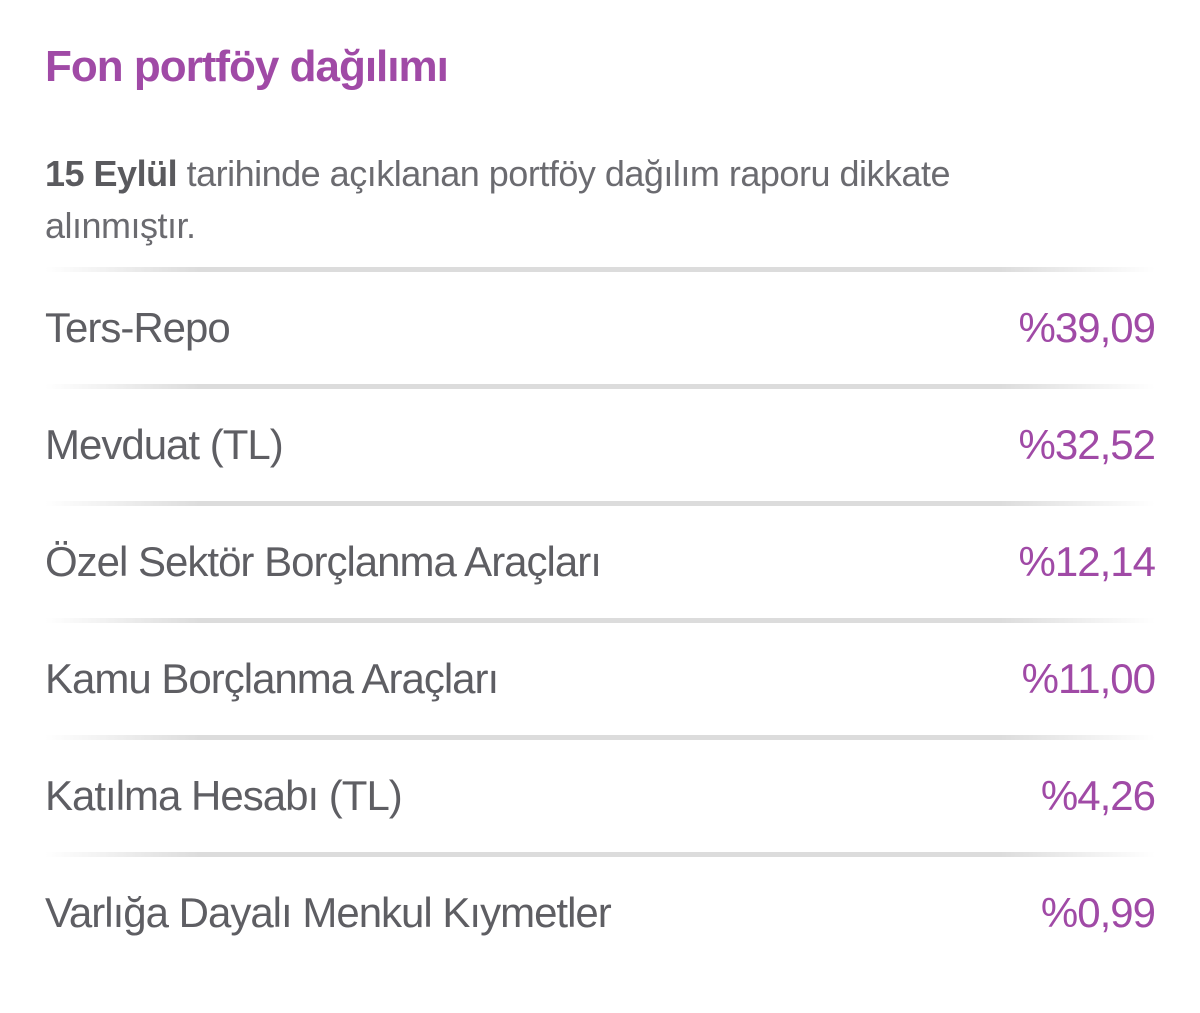 The image size is (1200, 1013). Describe the element at coordinates (1087, 444) in the screenshot. I see `allocation-value: %32,52` at that location.